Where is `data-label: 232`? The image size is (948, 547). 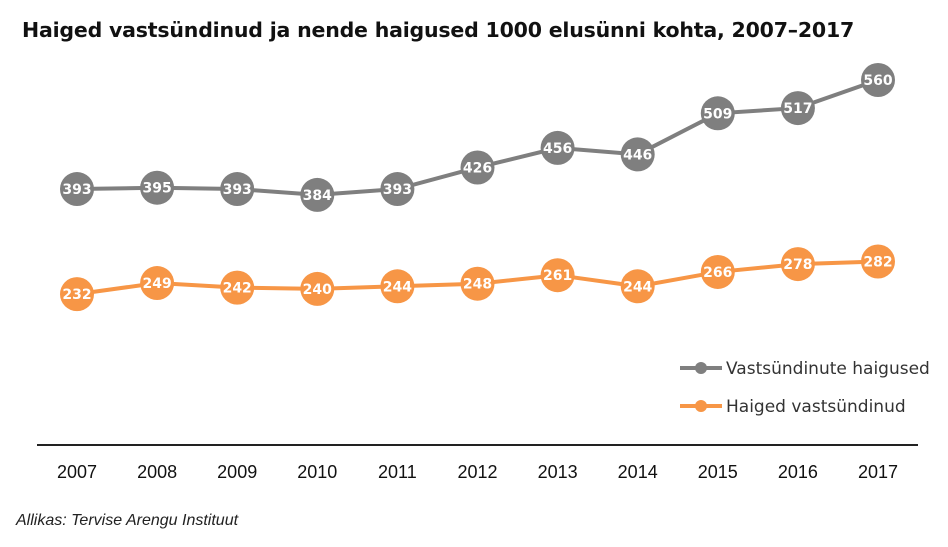
data-label: 232 is located at coordinates (76, 295).